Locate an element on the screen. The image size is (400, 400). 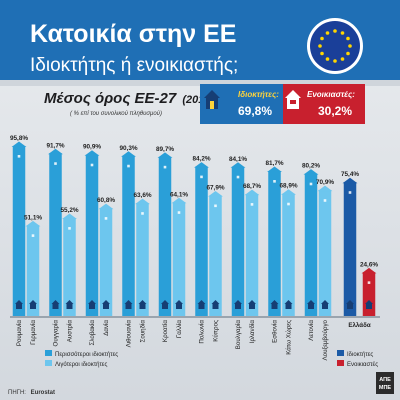
country-7-value-label: 90,3% is located at coordinates (128, 148).